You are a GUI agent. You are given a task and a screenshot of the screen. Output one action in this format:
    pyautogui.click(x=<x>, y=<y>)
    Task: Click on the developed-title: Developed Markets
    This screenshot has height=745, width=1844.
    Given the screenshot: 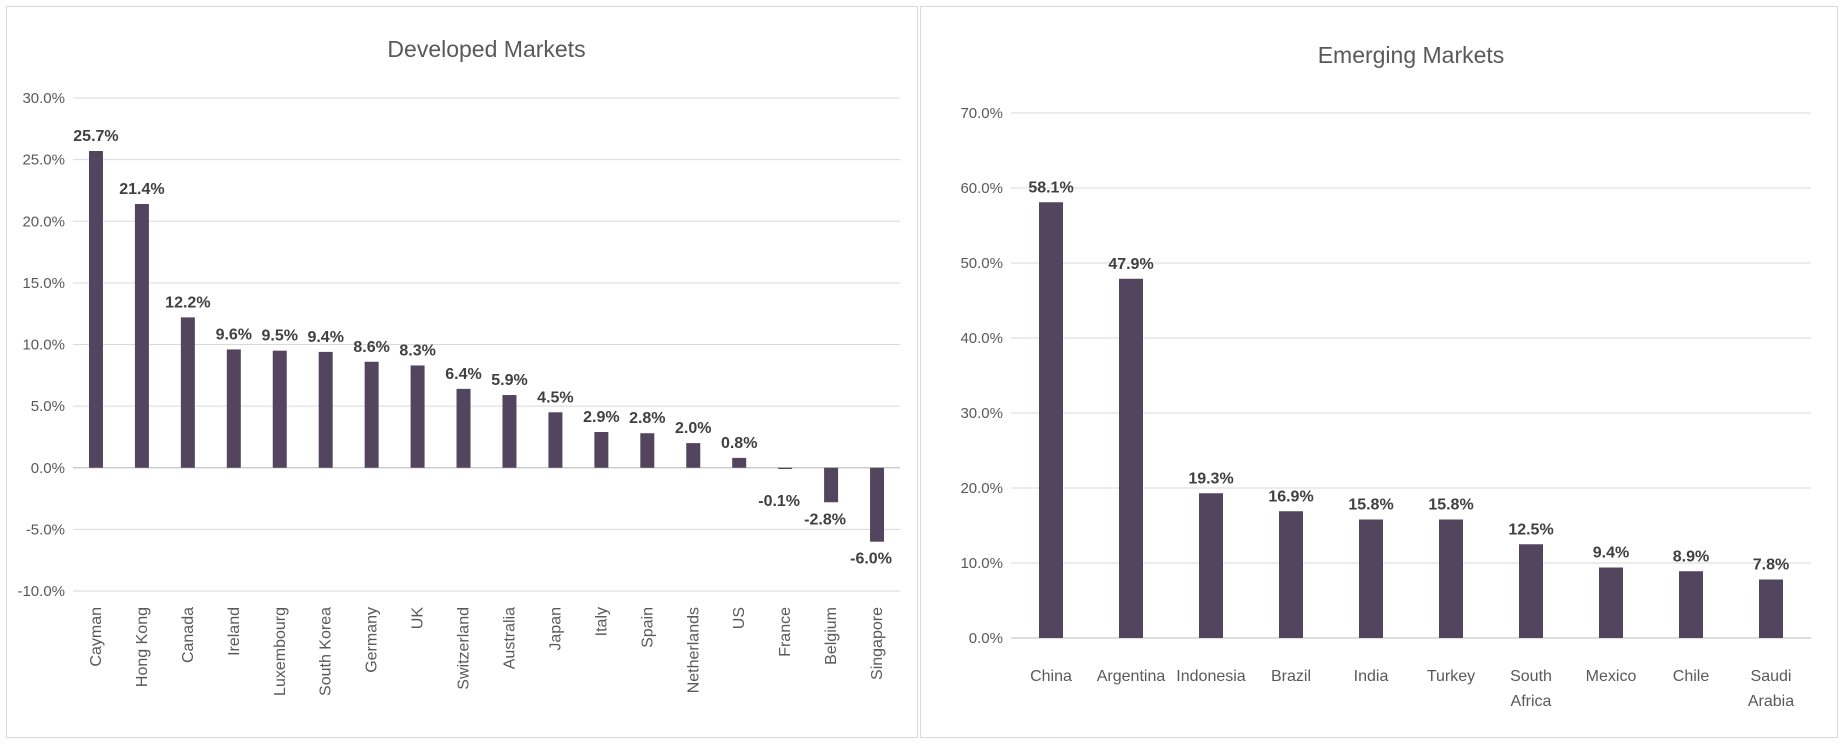 What is the action you would take?
    pyautogui.click(x=486, y=49)
    